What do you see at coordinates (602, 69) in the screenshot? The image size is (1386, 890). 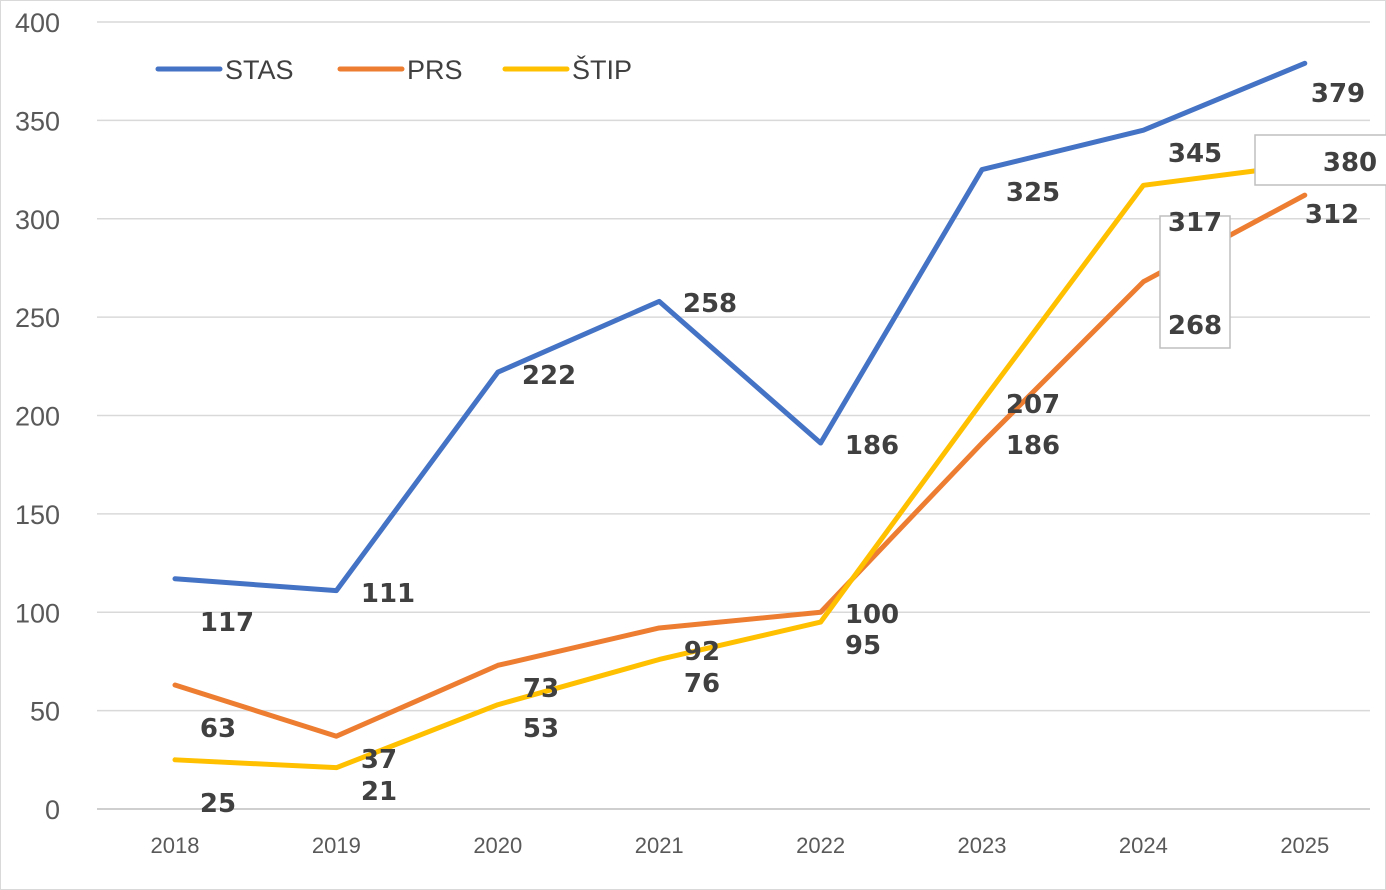 I see `legend-label: ŠTIP` at bounding box center [602, 69].